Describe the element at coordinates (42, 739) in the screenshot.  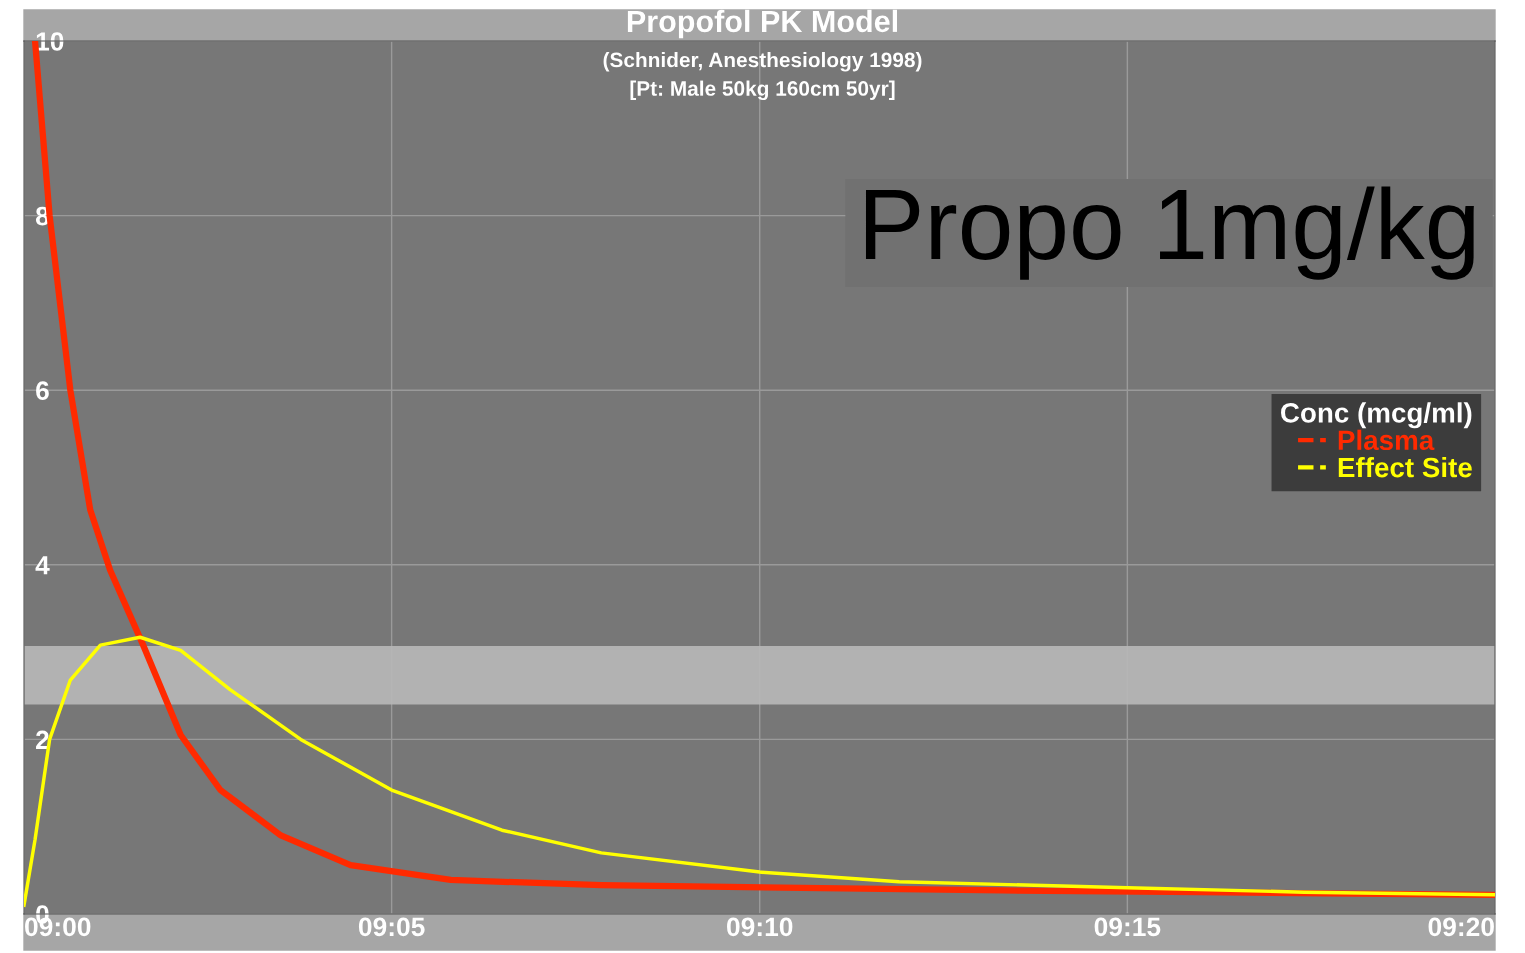
I see `y-tick-label: 2` at that location.